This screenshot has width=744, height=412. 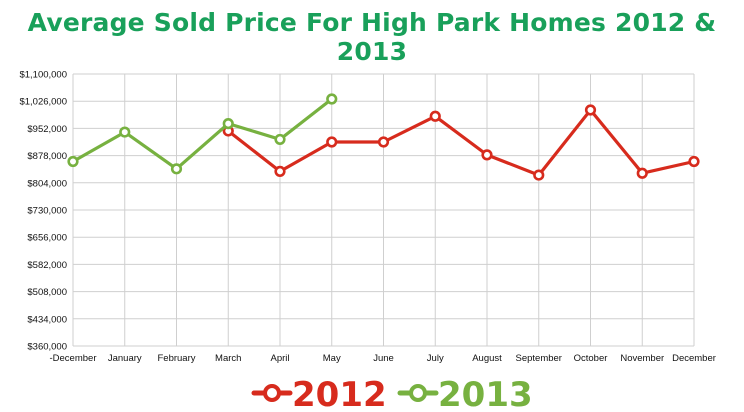 What do you see at coordinates (272, 393) in the screenshot?
I see `legend-marker-circle-2012` at bounding box center [272, 393].